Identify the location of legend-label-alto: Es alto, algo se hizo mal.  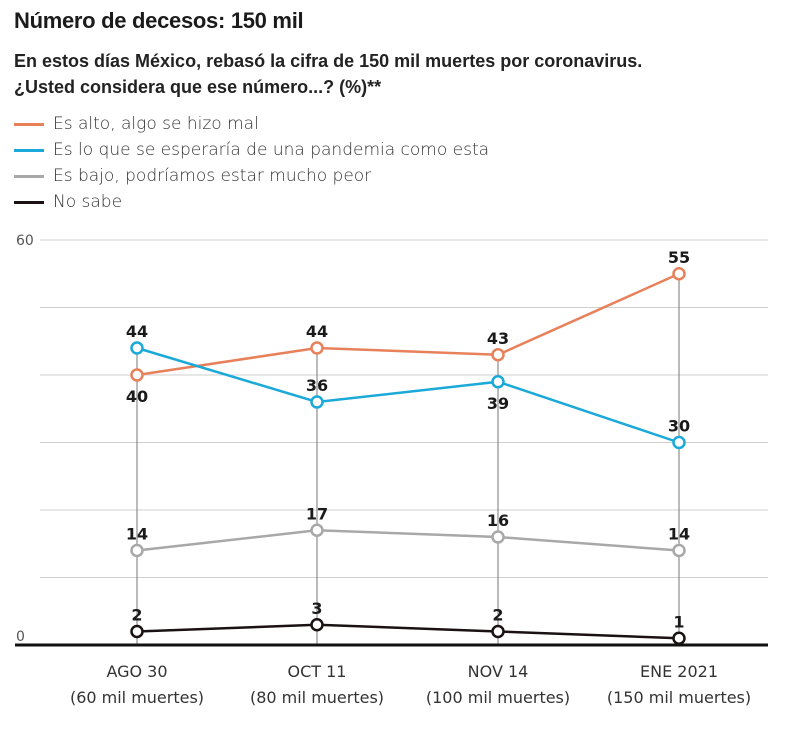
(156, 124).